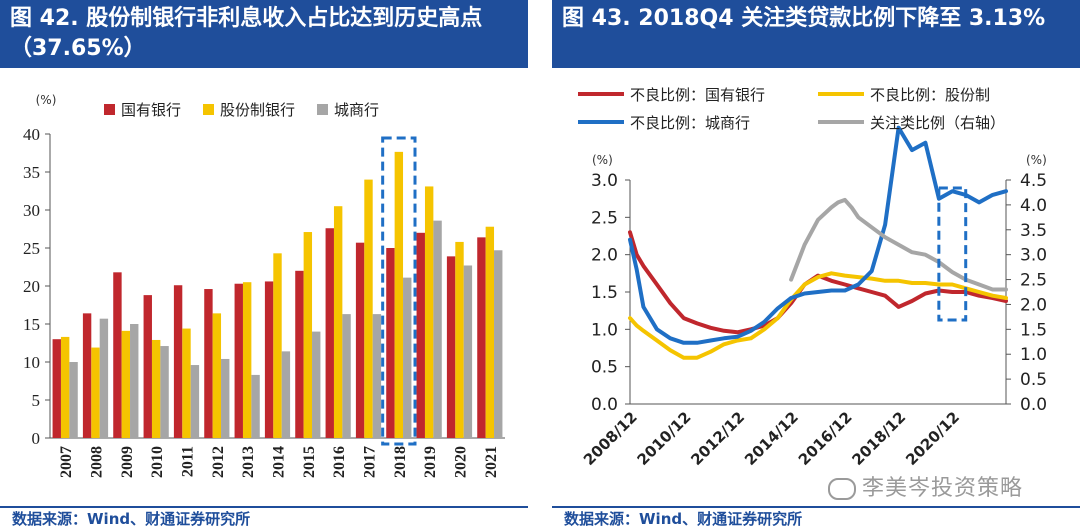  What do you see at coordinates (246, 33) in the screenshot?
I see `left-chart-title: 图 42. 股份制银行非利息收入占比达到历史高点（37.65%）` at bounding box center [246, 33].